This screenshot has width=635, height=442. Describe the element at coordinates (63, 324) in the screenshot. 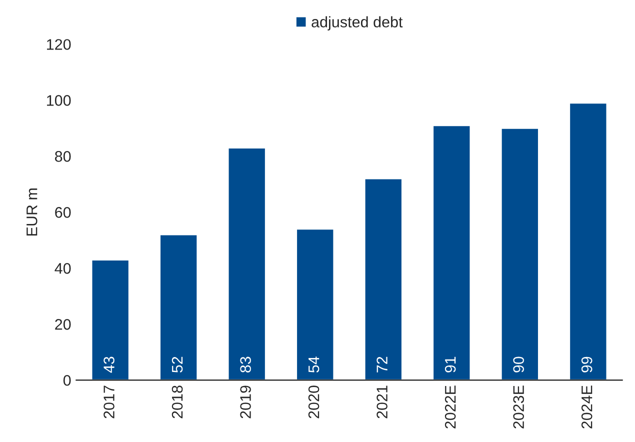

I see `y-tick-label: 20` at that location.